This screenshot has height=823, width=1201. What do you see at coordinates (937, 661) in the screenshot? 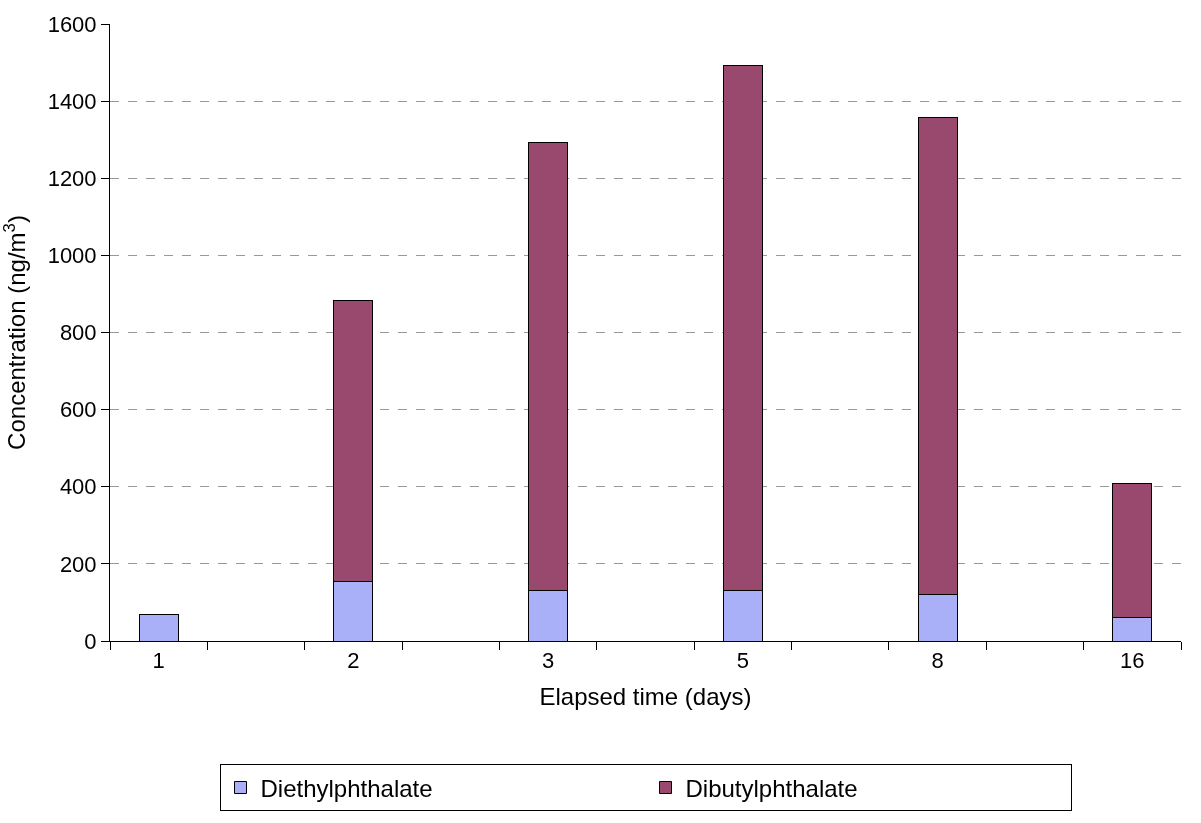
I see `x-tick-label: 8` at bounding box center [937, 661].